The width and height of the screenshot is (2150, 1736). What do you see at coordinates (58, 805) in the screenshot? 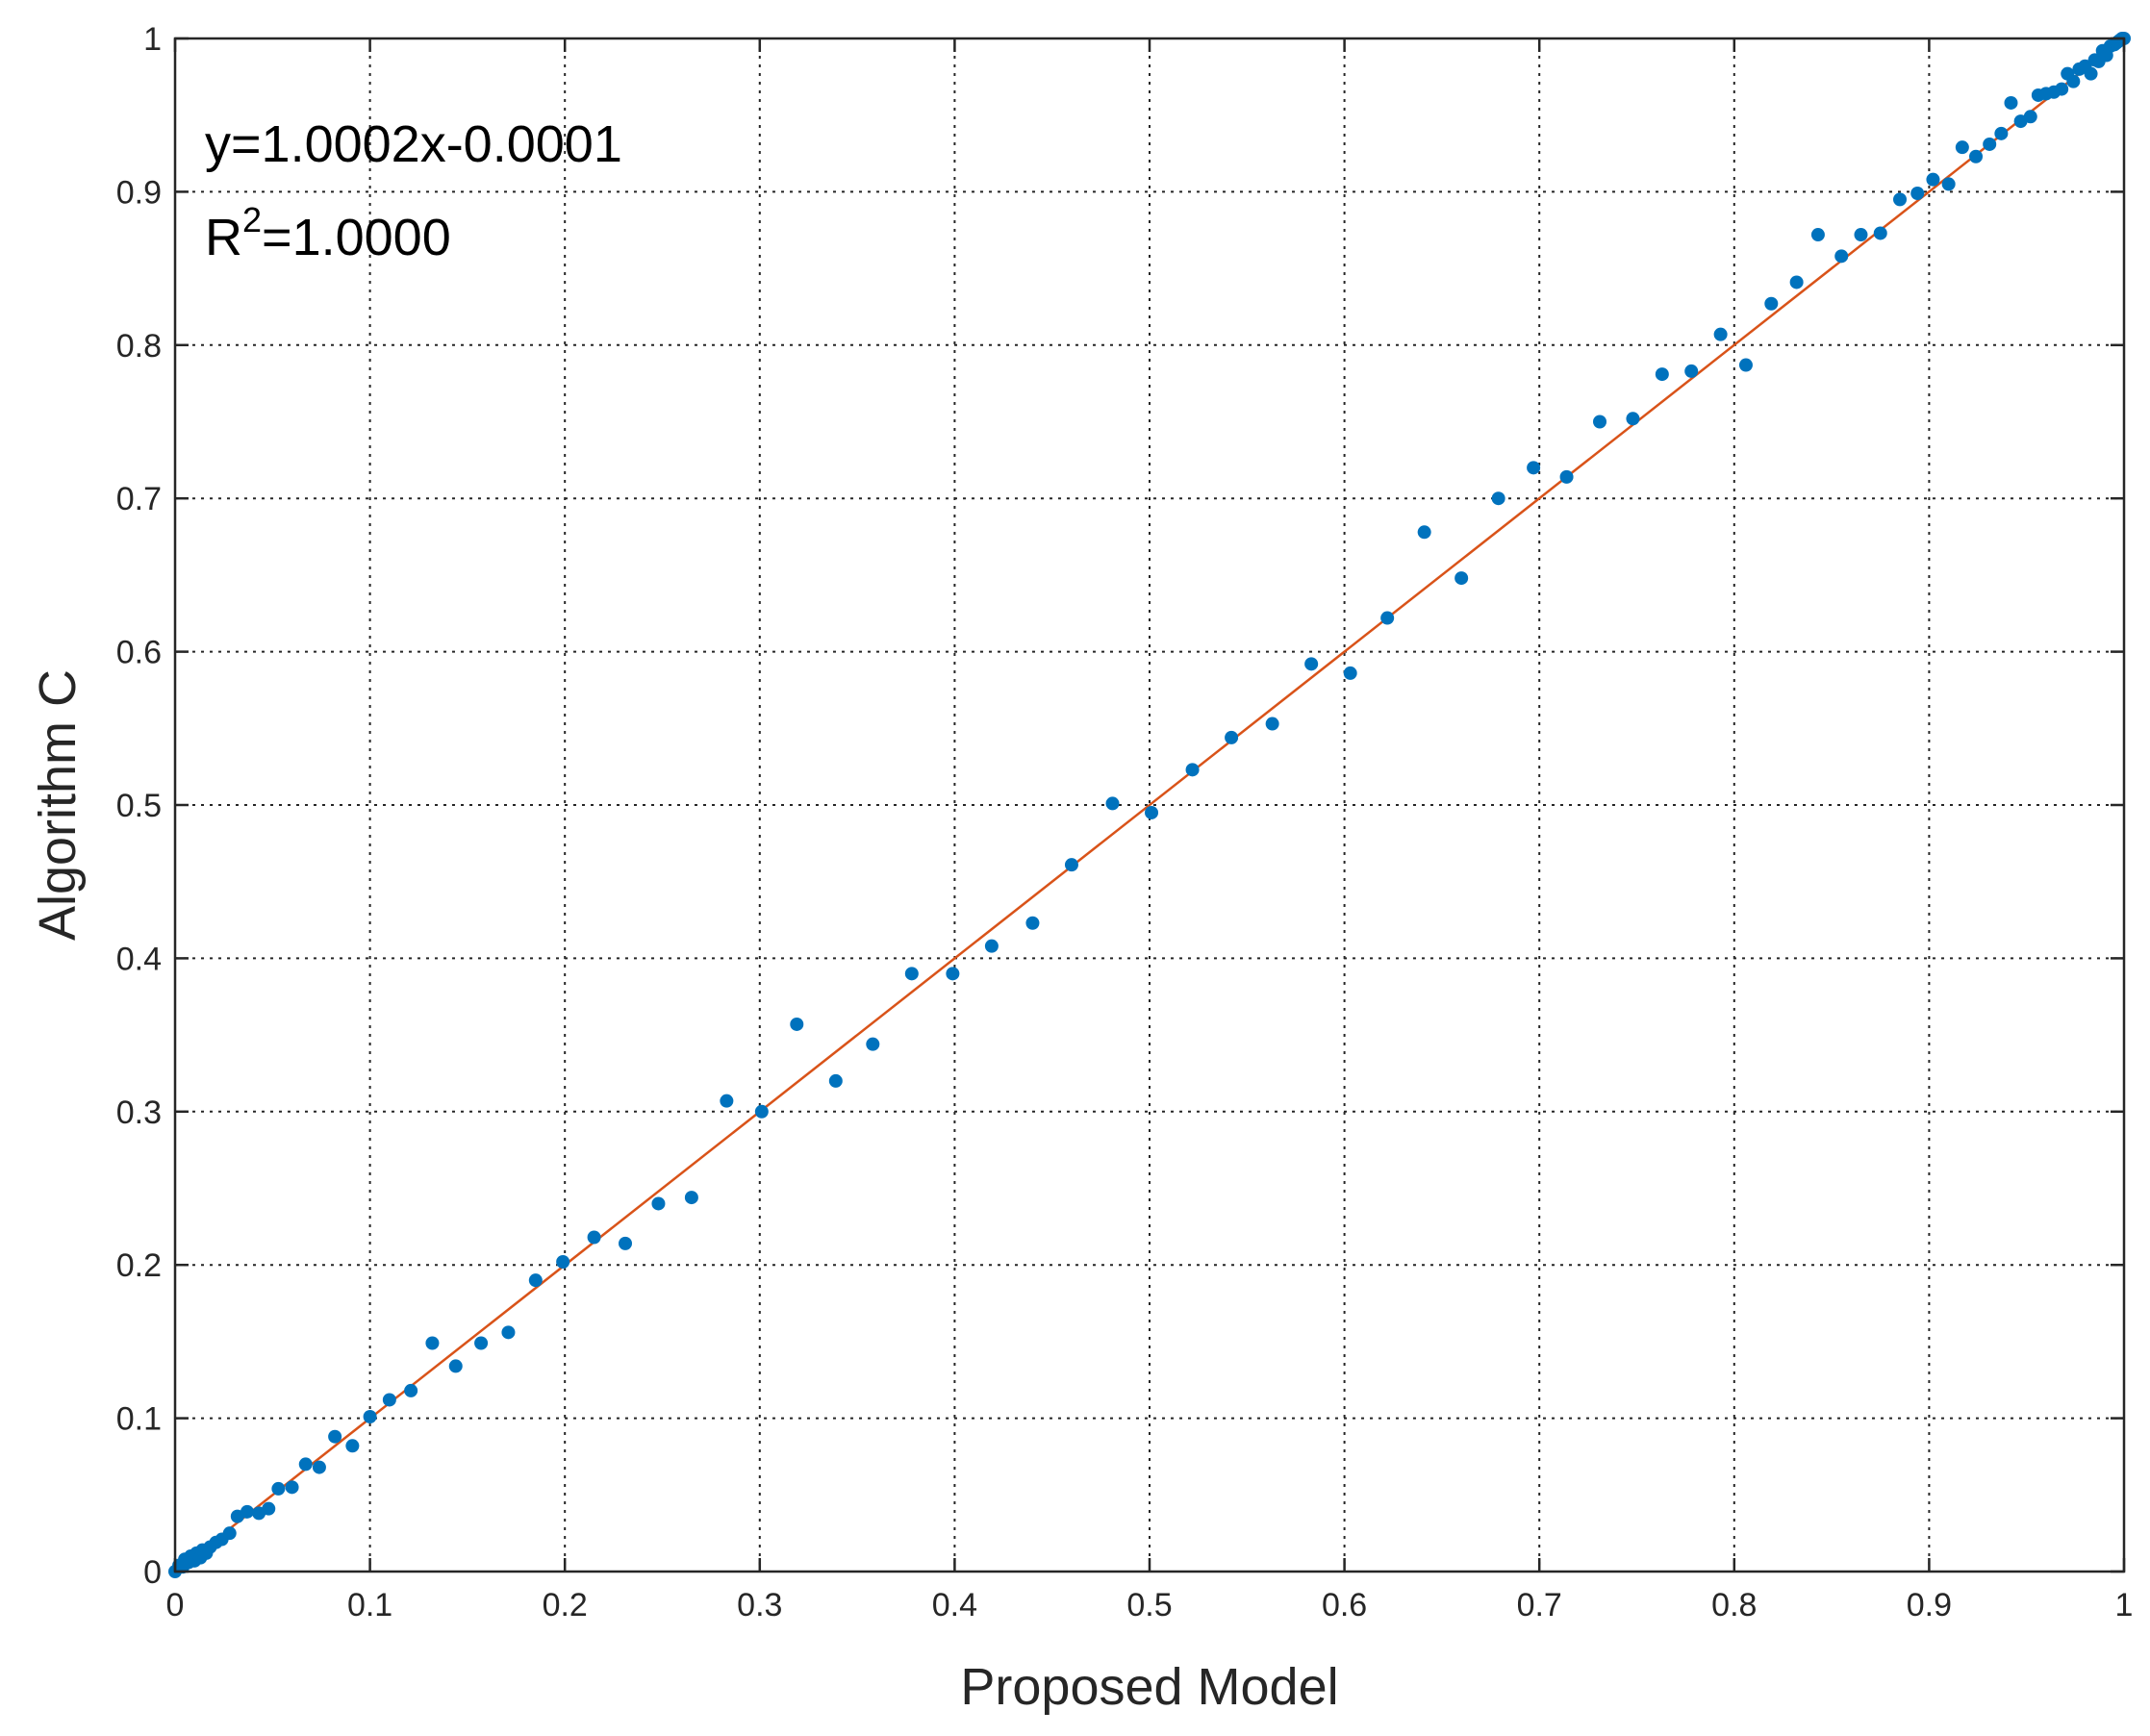
I see `y-axis-label: Algorithm C` at bounding box center [58, 805].